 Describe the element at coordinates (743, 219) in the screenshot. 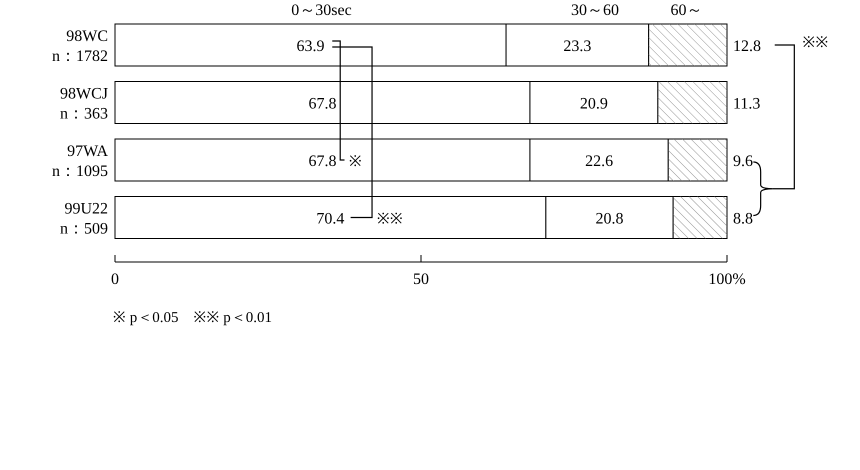

I see `data-label: 8.8` at that location.